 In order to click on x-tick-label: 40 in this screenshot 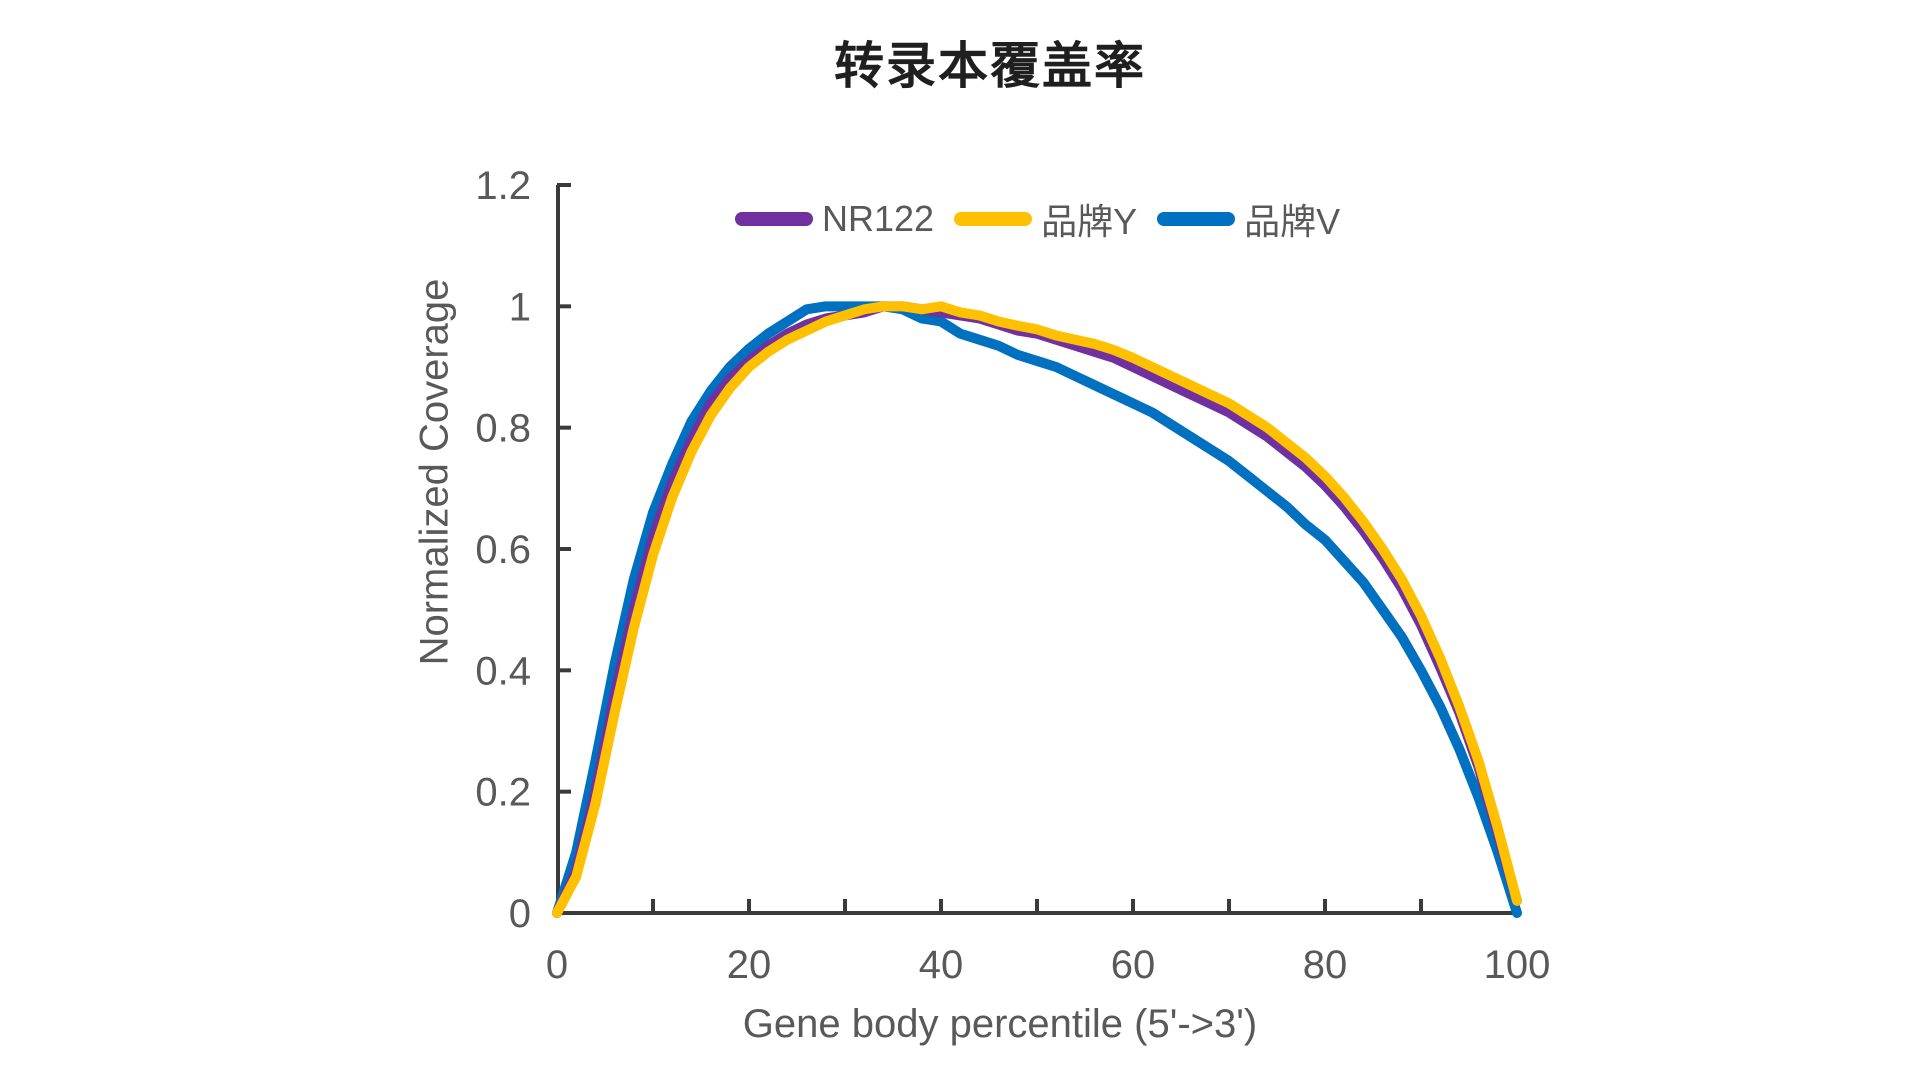, I will do `click(941, 965)`.